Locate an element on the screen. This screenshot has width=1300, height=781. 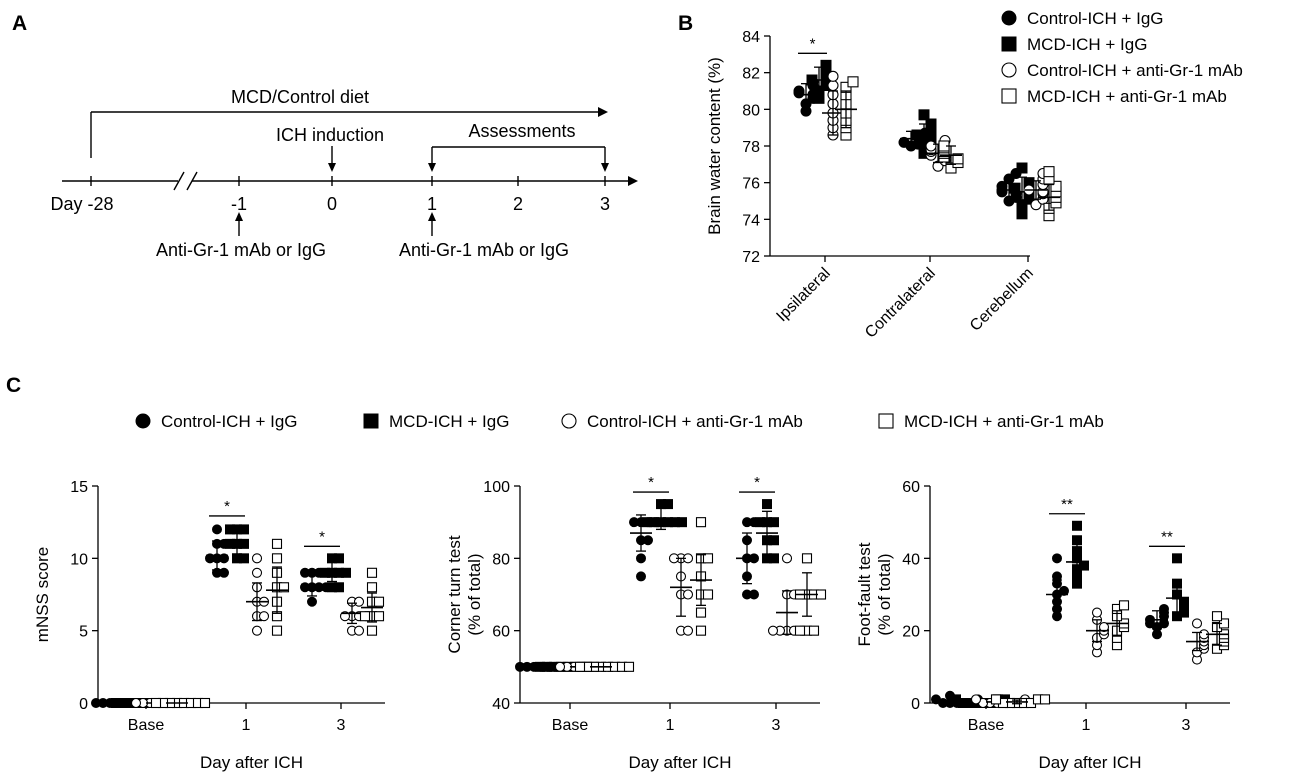
y-tick-label: 100 is located at coordinates (496, 487).